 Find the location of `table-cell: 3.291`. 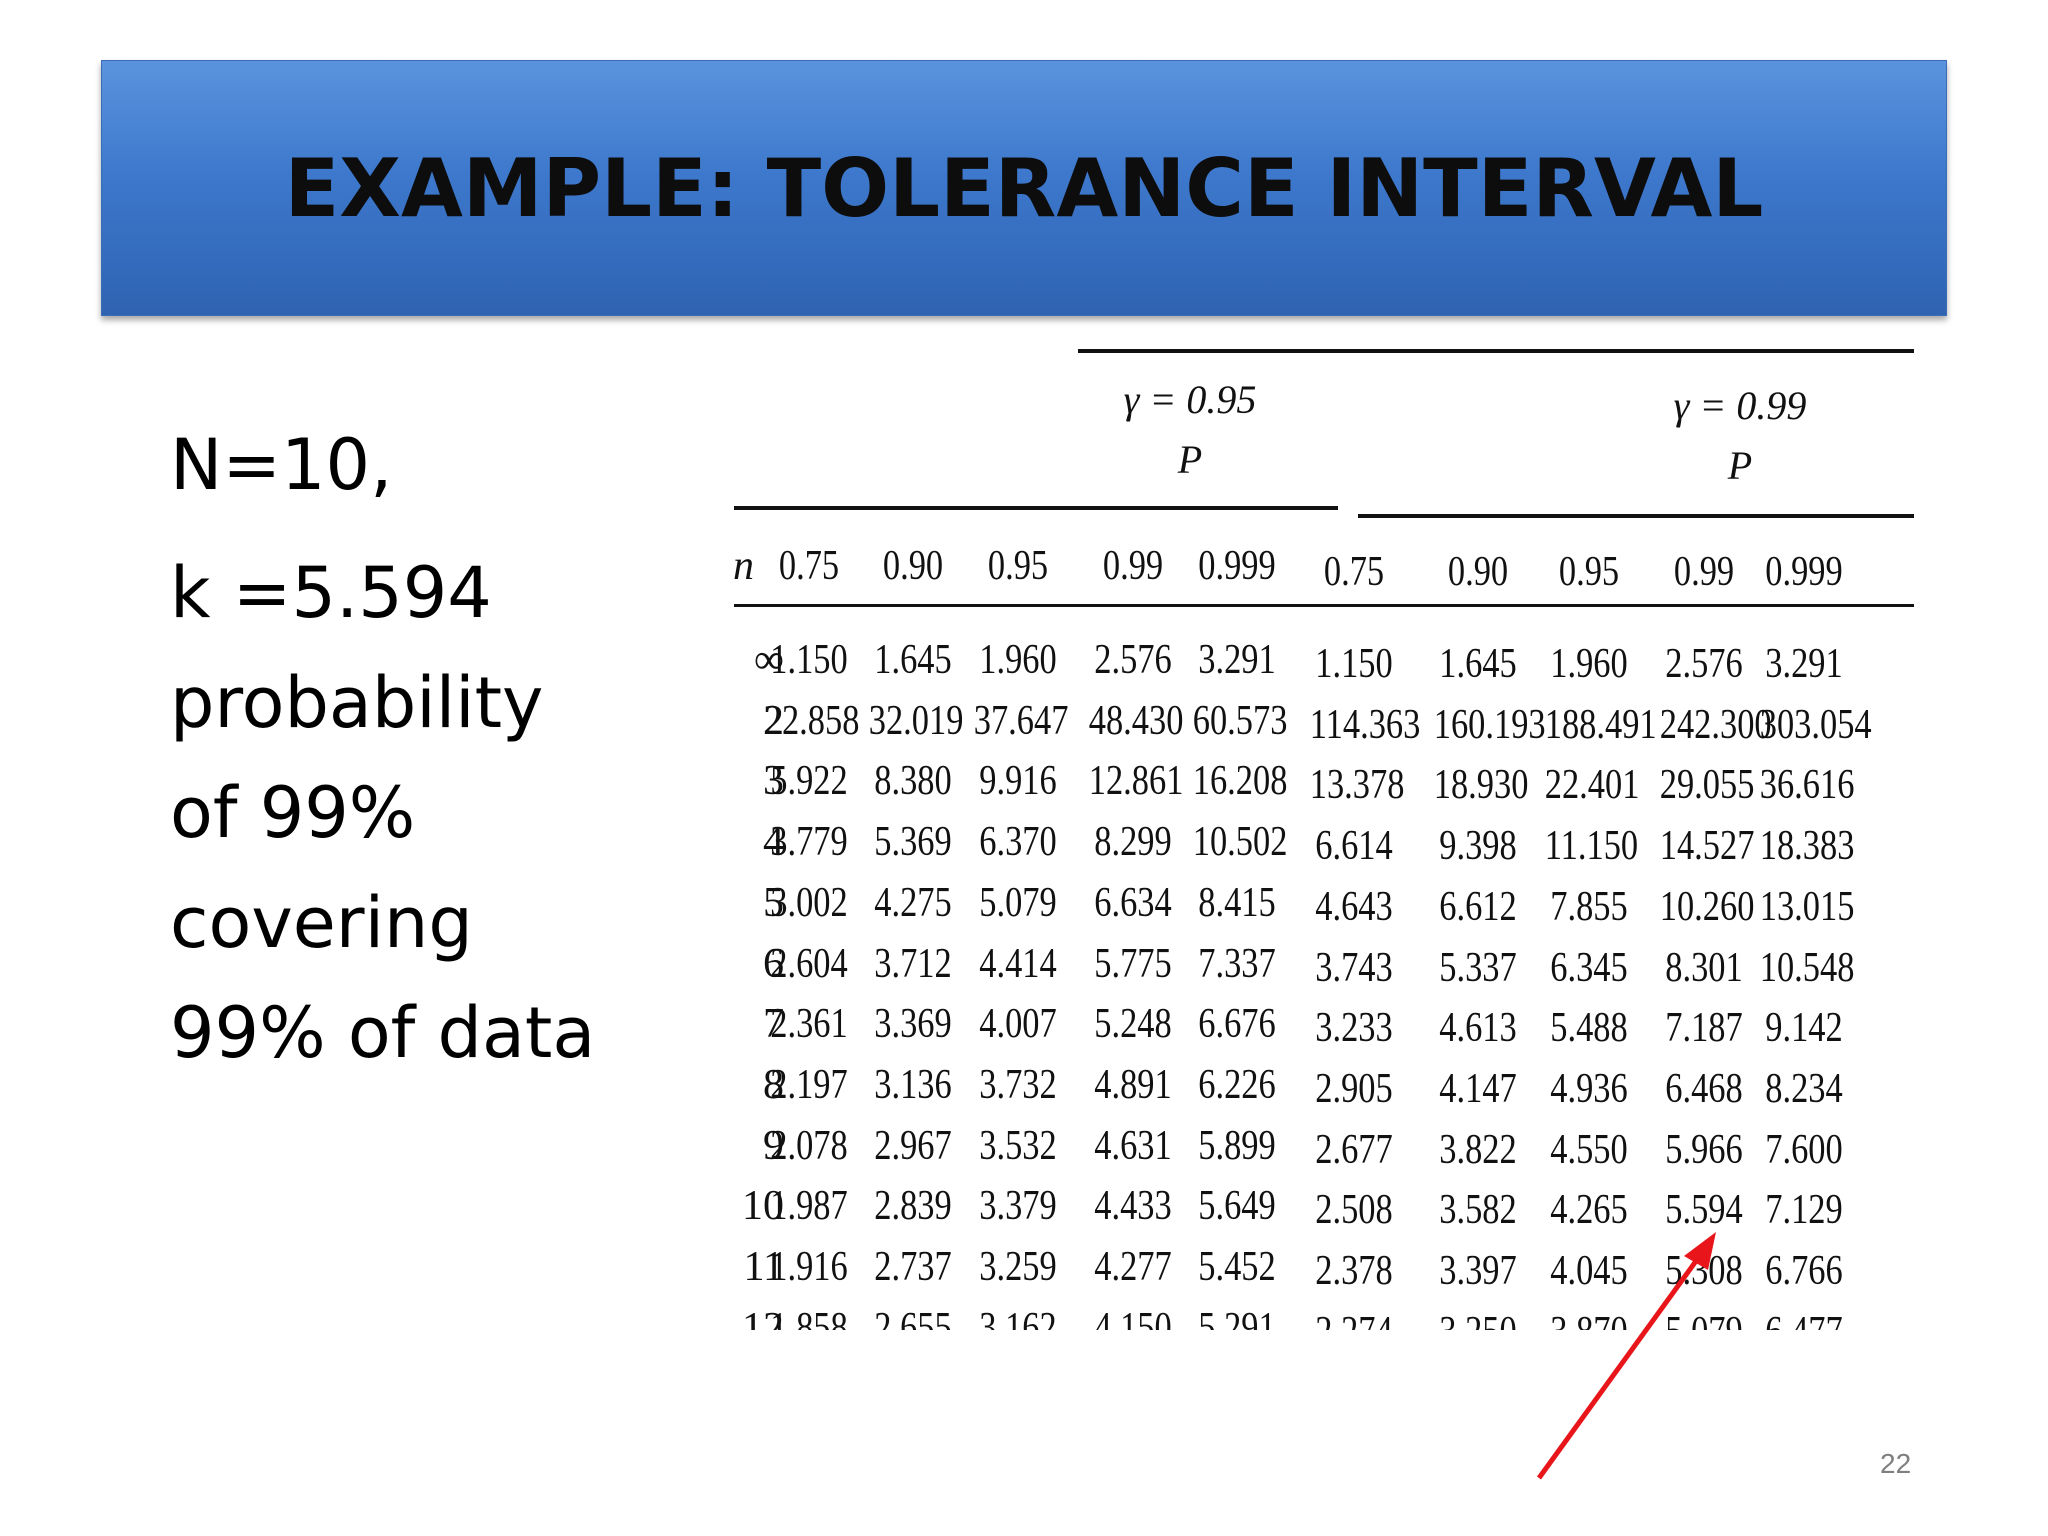

table-cell: 3.291 is located at coordinates (1804, 664).